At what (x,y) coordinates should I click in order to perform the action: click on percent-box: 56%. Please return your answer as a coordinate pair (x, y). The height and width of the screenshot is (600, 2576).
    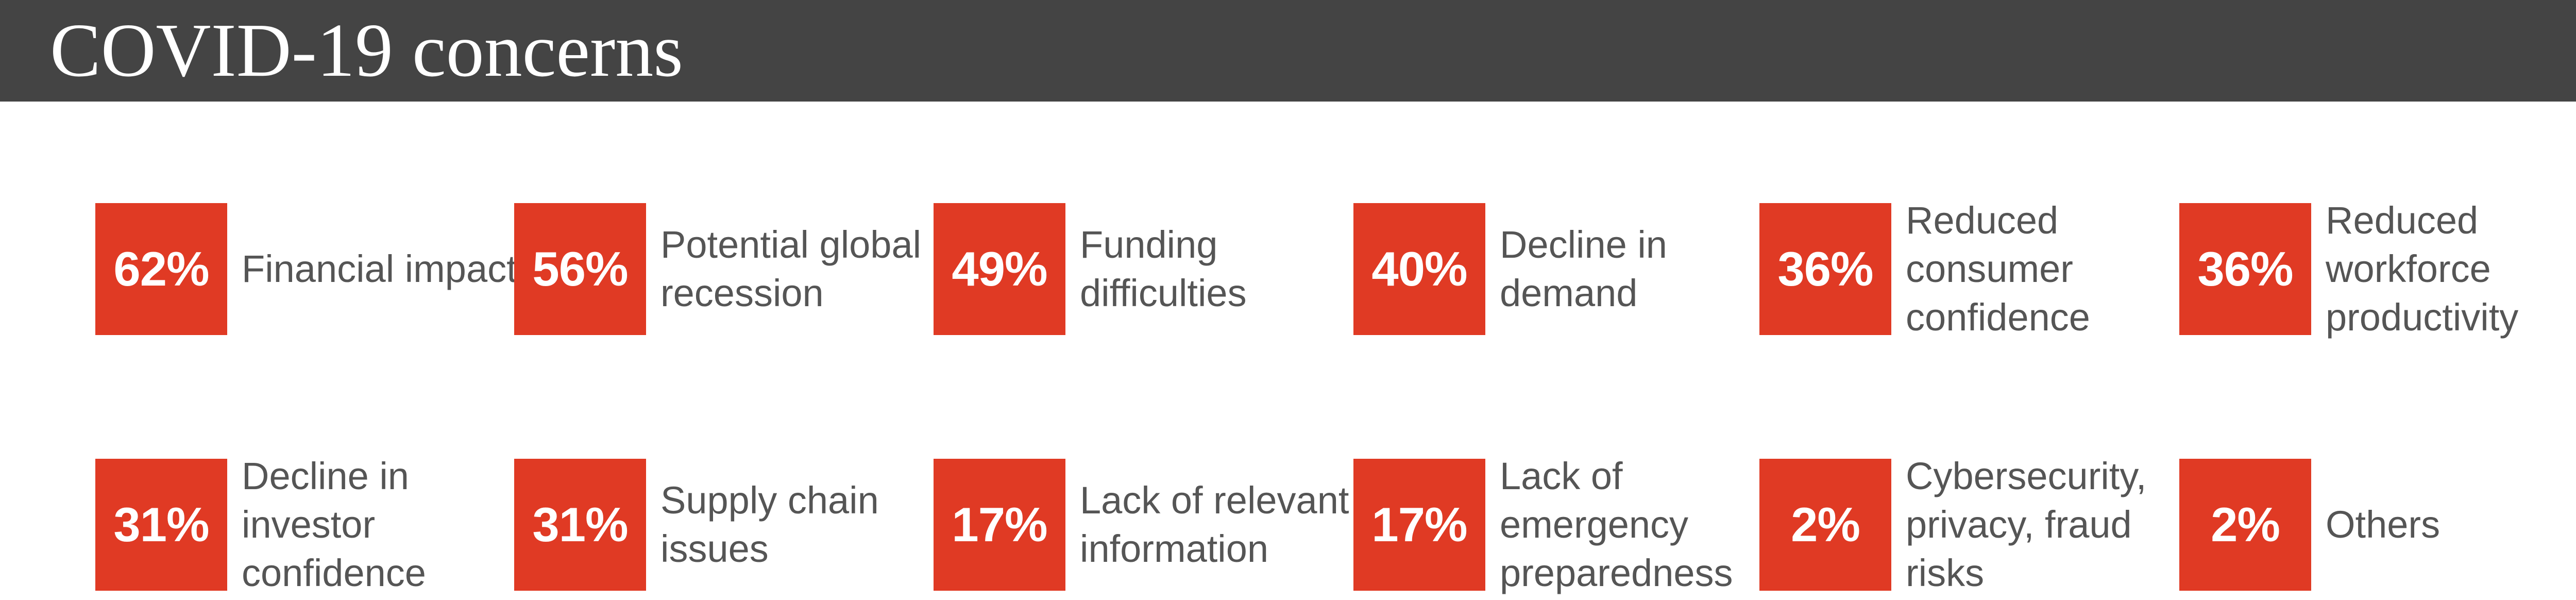
    Looking at the image, I should click on (580, 269).